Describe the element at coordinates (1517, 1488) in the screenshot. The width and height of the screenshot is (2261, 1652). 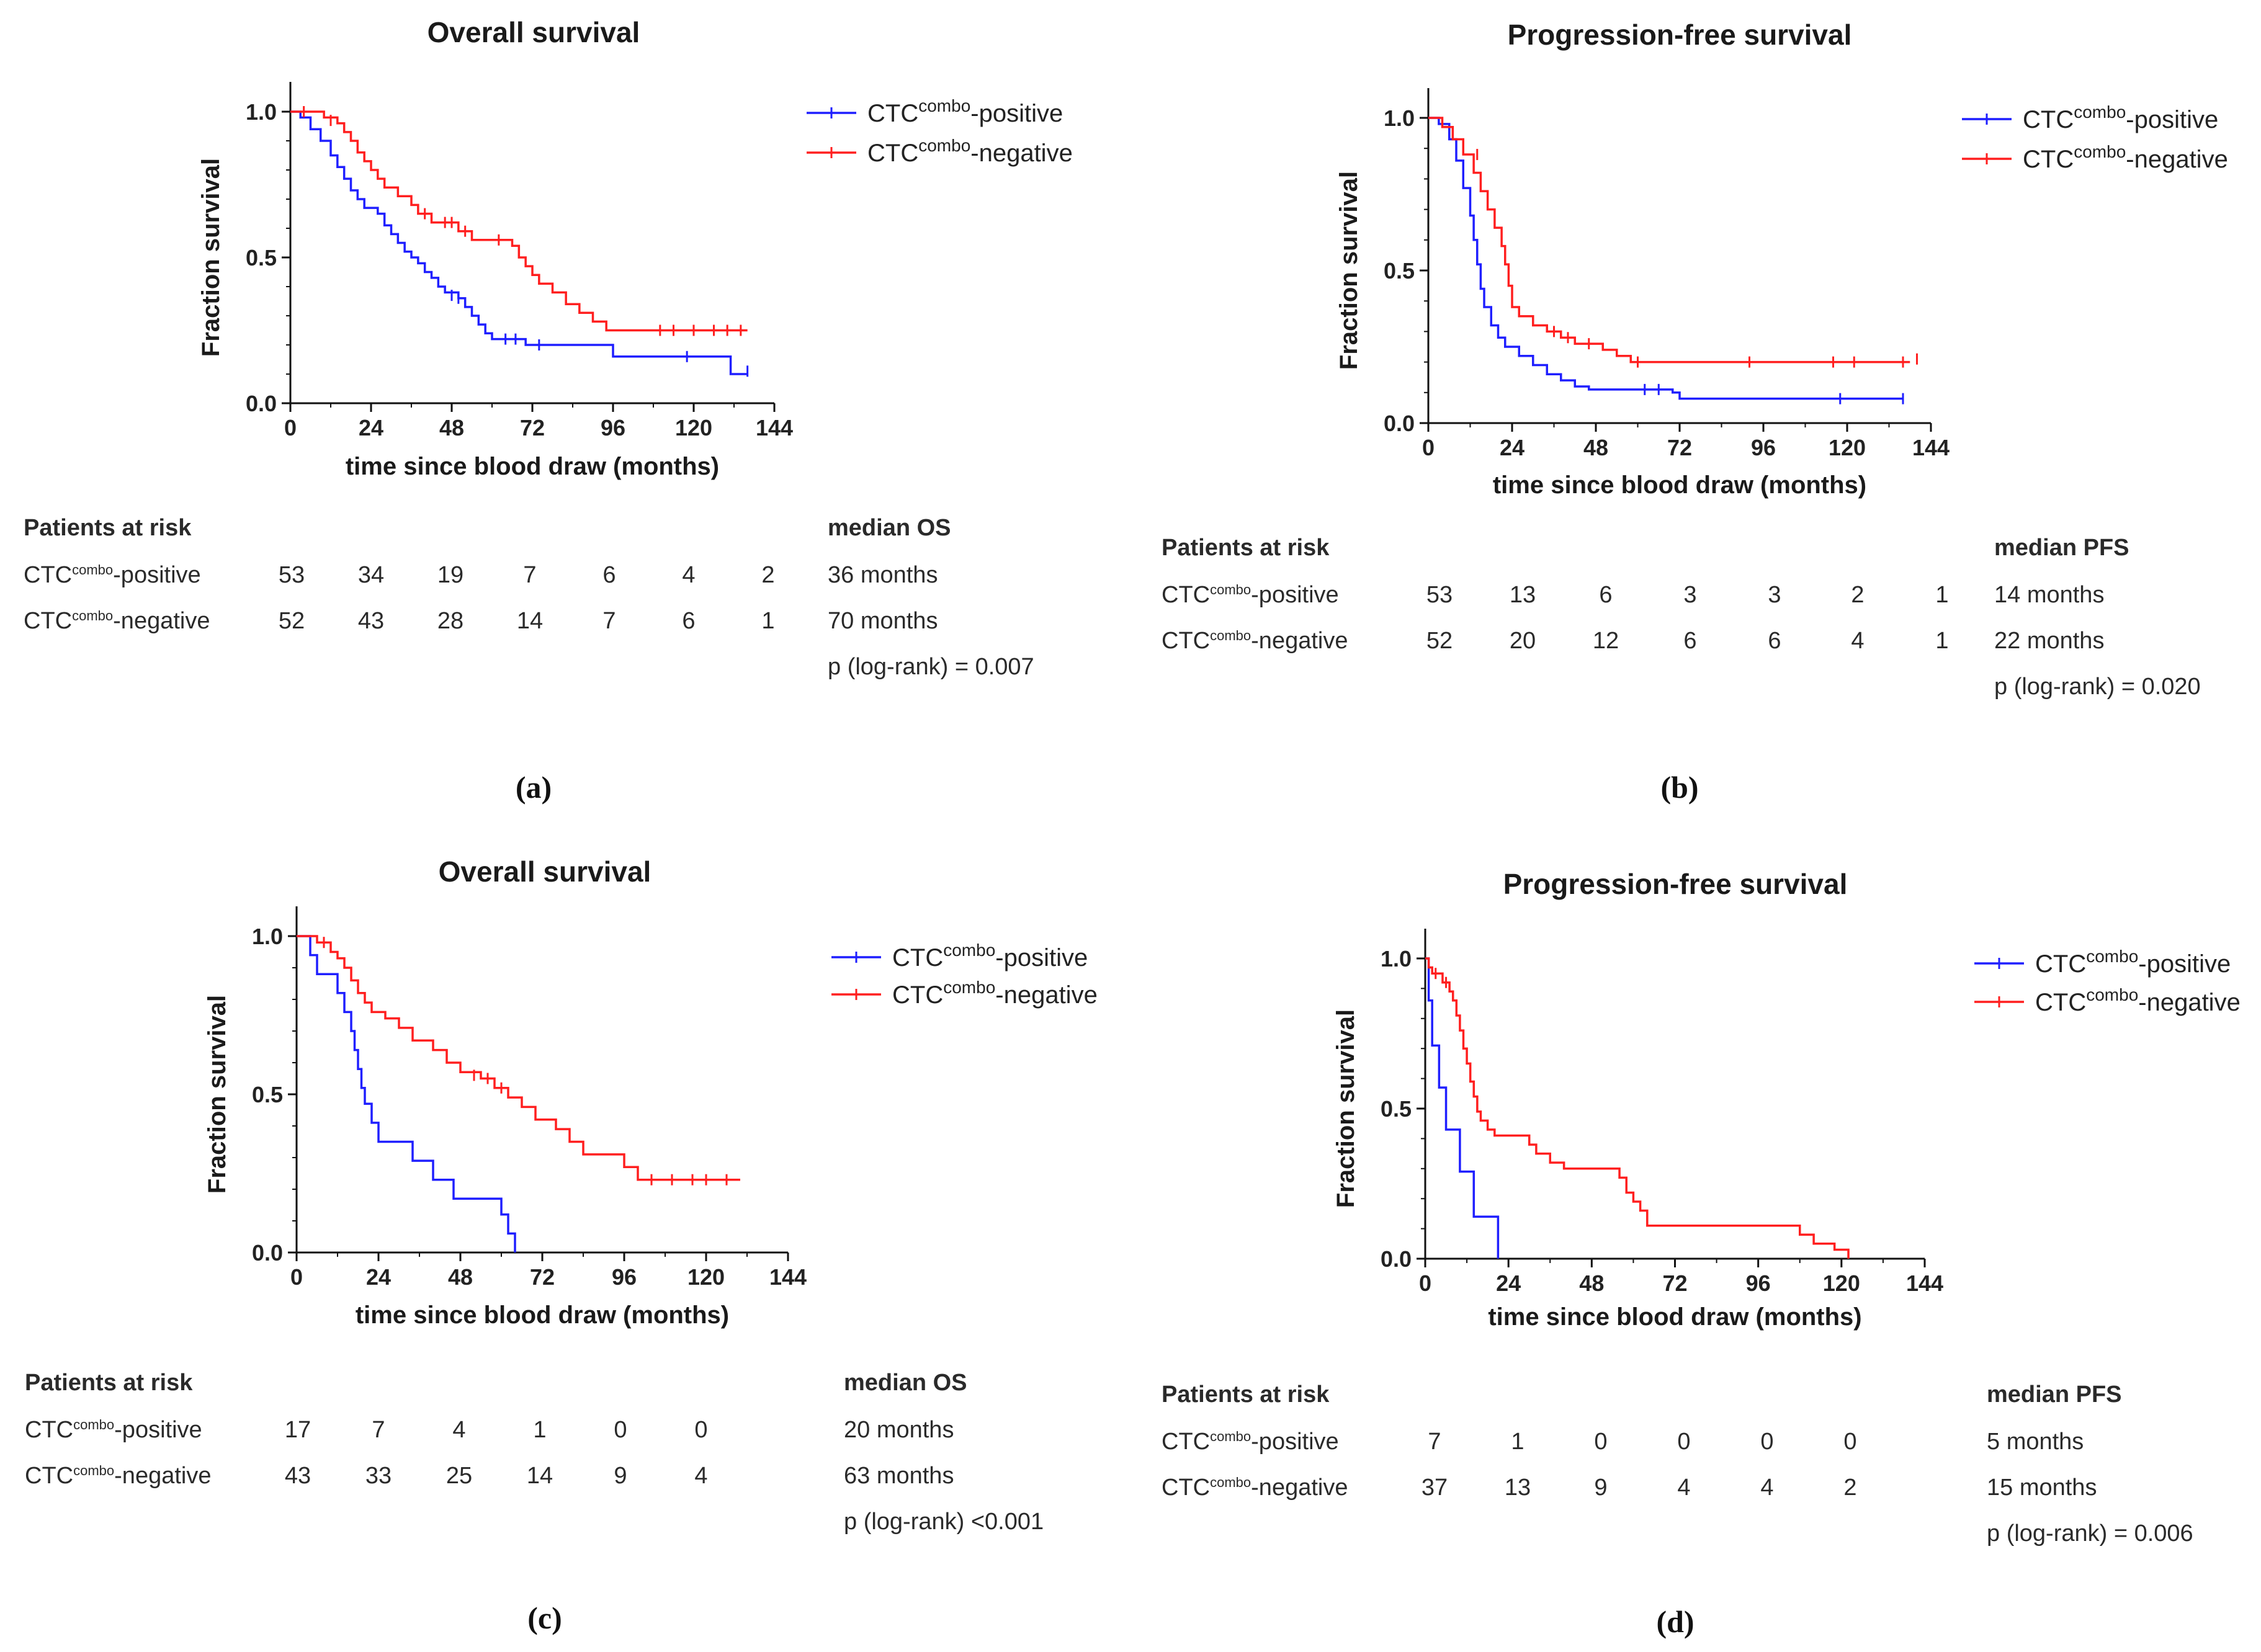
I see `risk-cell-negative: 13` at that location.